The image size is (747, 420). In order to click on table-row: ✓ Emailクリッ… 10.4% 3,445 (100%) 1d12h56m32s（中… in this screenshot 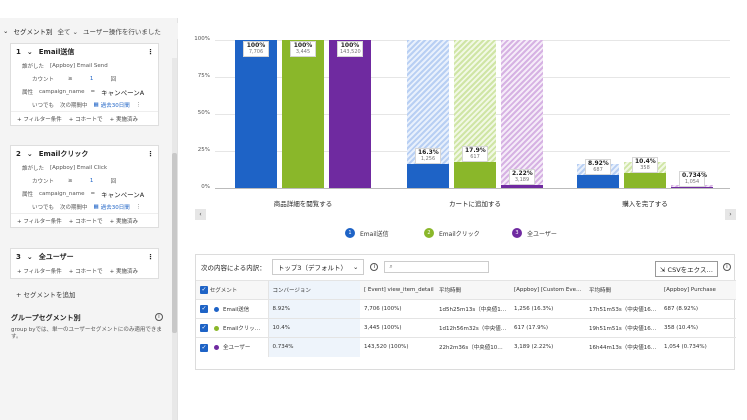, I will do `click(466, 328)`.